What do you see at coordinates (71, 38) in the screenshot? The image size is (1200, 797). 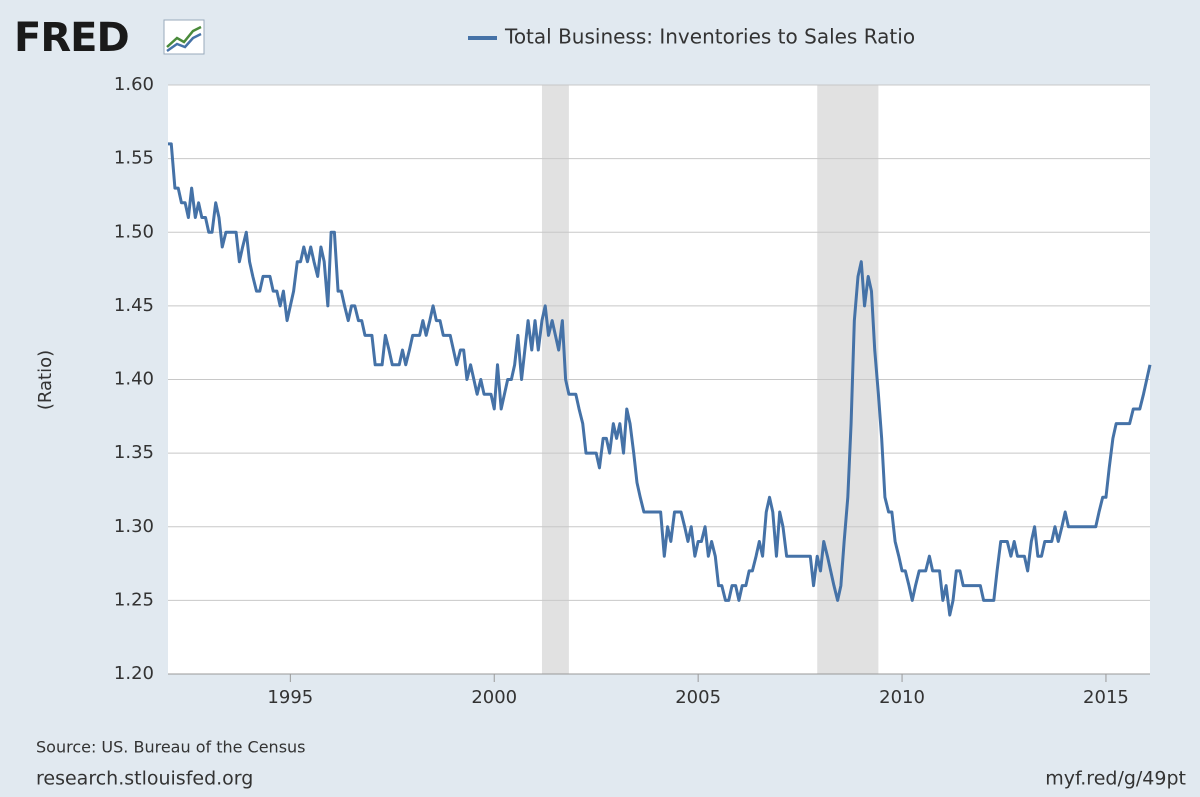 I see `logo: FRED` at bounding box center [71, 38].